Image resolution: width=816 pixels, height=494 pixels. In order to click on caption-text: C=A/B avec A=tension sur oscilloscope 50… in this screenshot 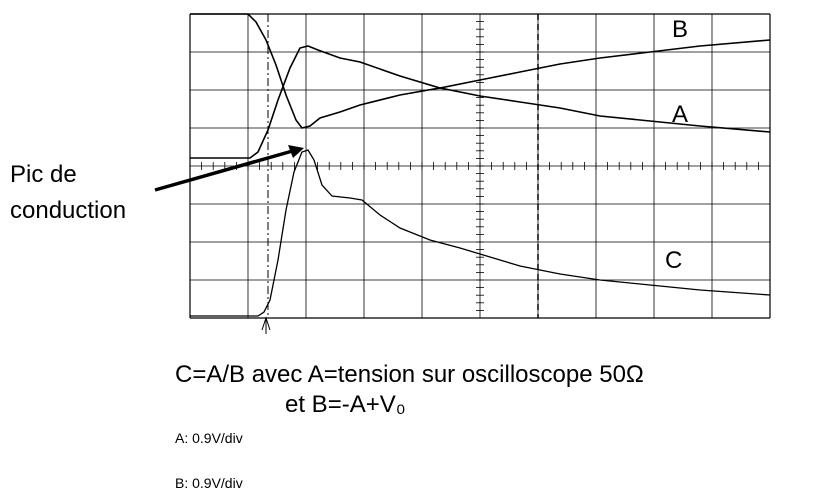, I will do `click(409, 374)`.